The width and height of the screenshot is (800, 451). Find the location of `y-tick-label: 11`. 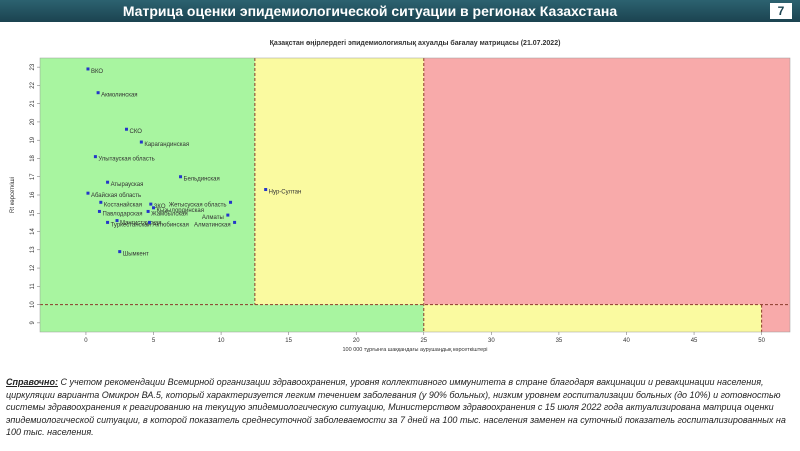

y-tick-label: 11 is located at coordinates (33, 286).